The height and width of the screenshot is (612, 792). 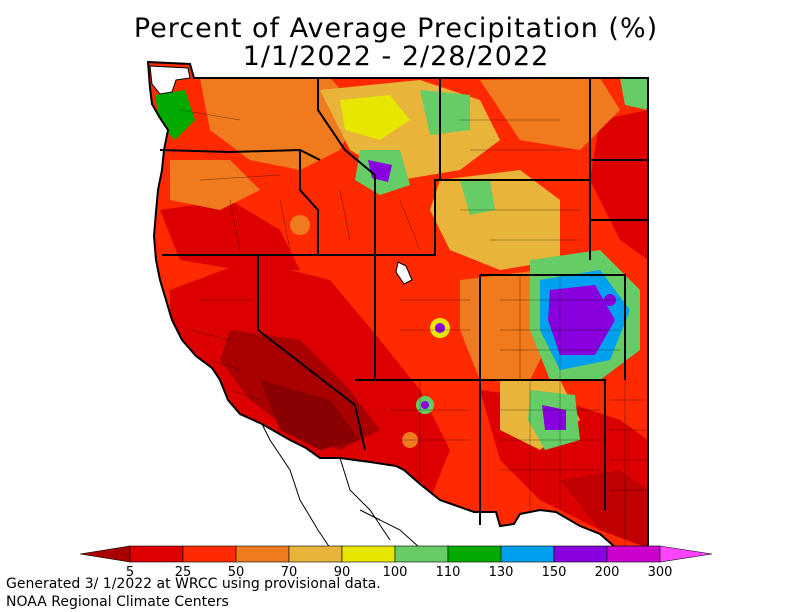 What do you see at coordinates (395, 572) in the screenshot?
I see `legend-tick-label: 100` at bounding box center [395, 572].